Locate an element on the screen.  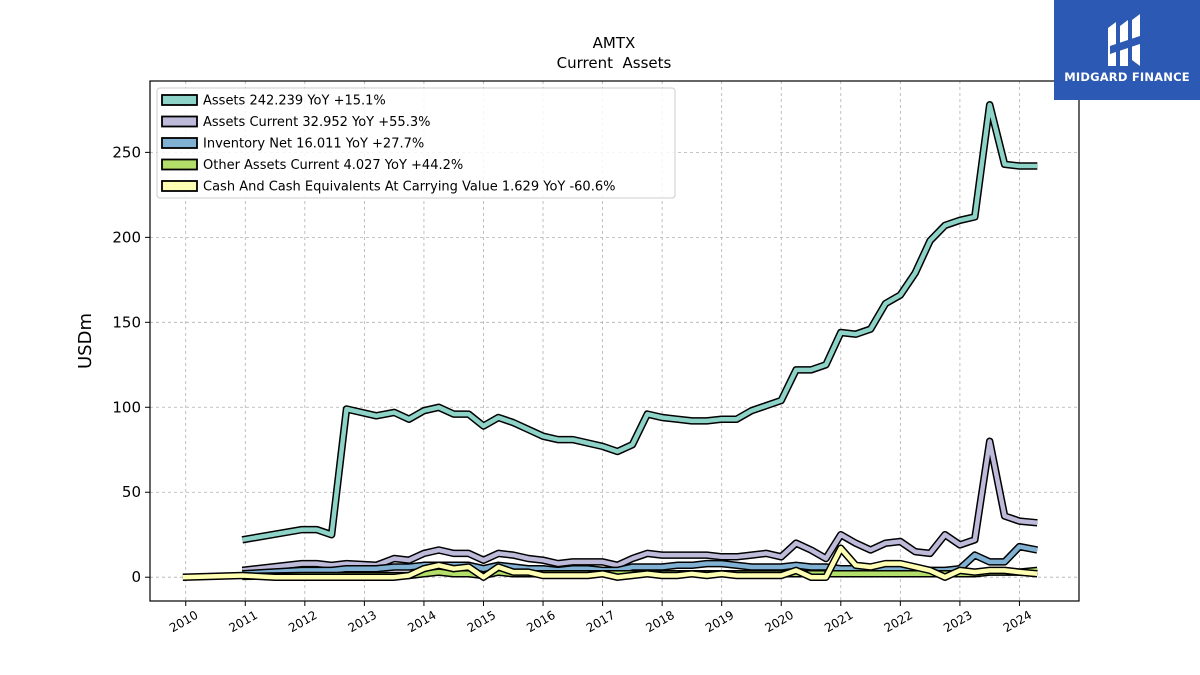
y-tick-label: 200 is located at coordinates (126, 237).